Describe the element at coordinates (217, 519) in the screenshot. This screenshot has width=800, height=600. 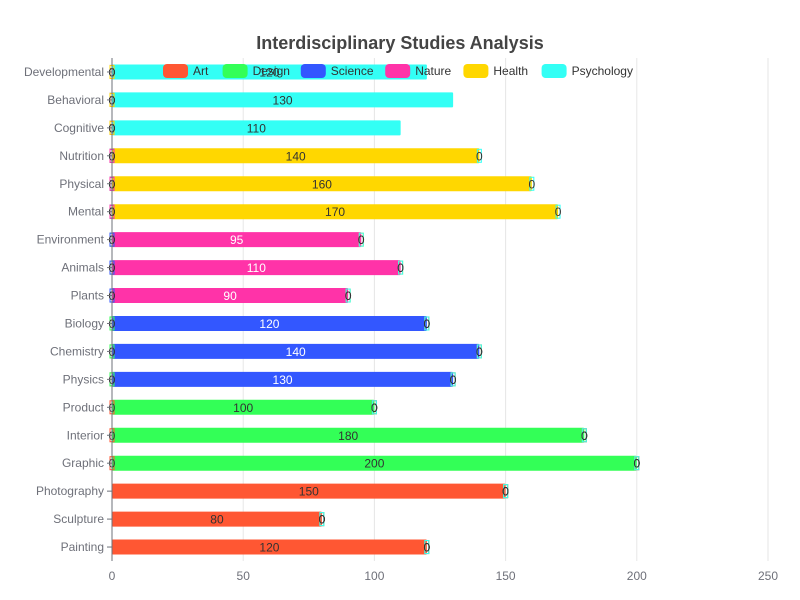
I see `bar-art-sculpture` at that location.